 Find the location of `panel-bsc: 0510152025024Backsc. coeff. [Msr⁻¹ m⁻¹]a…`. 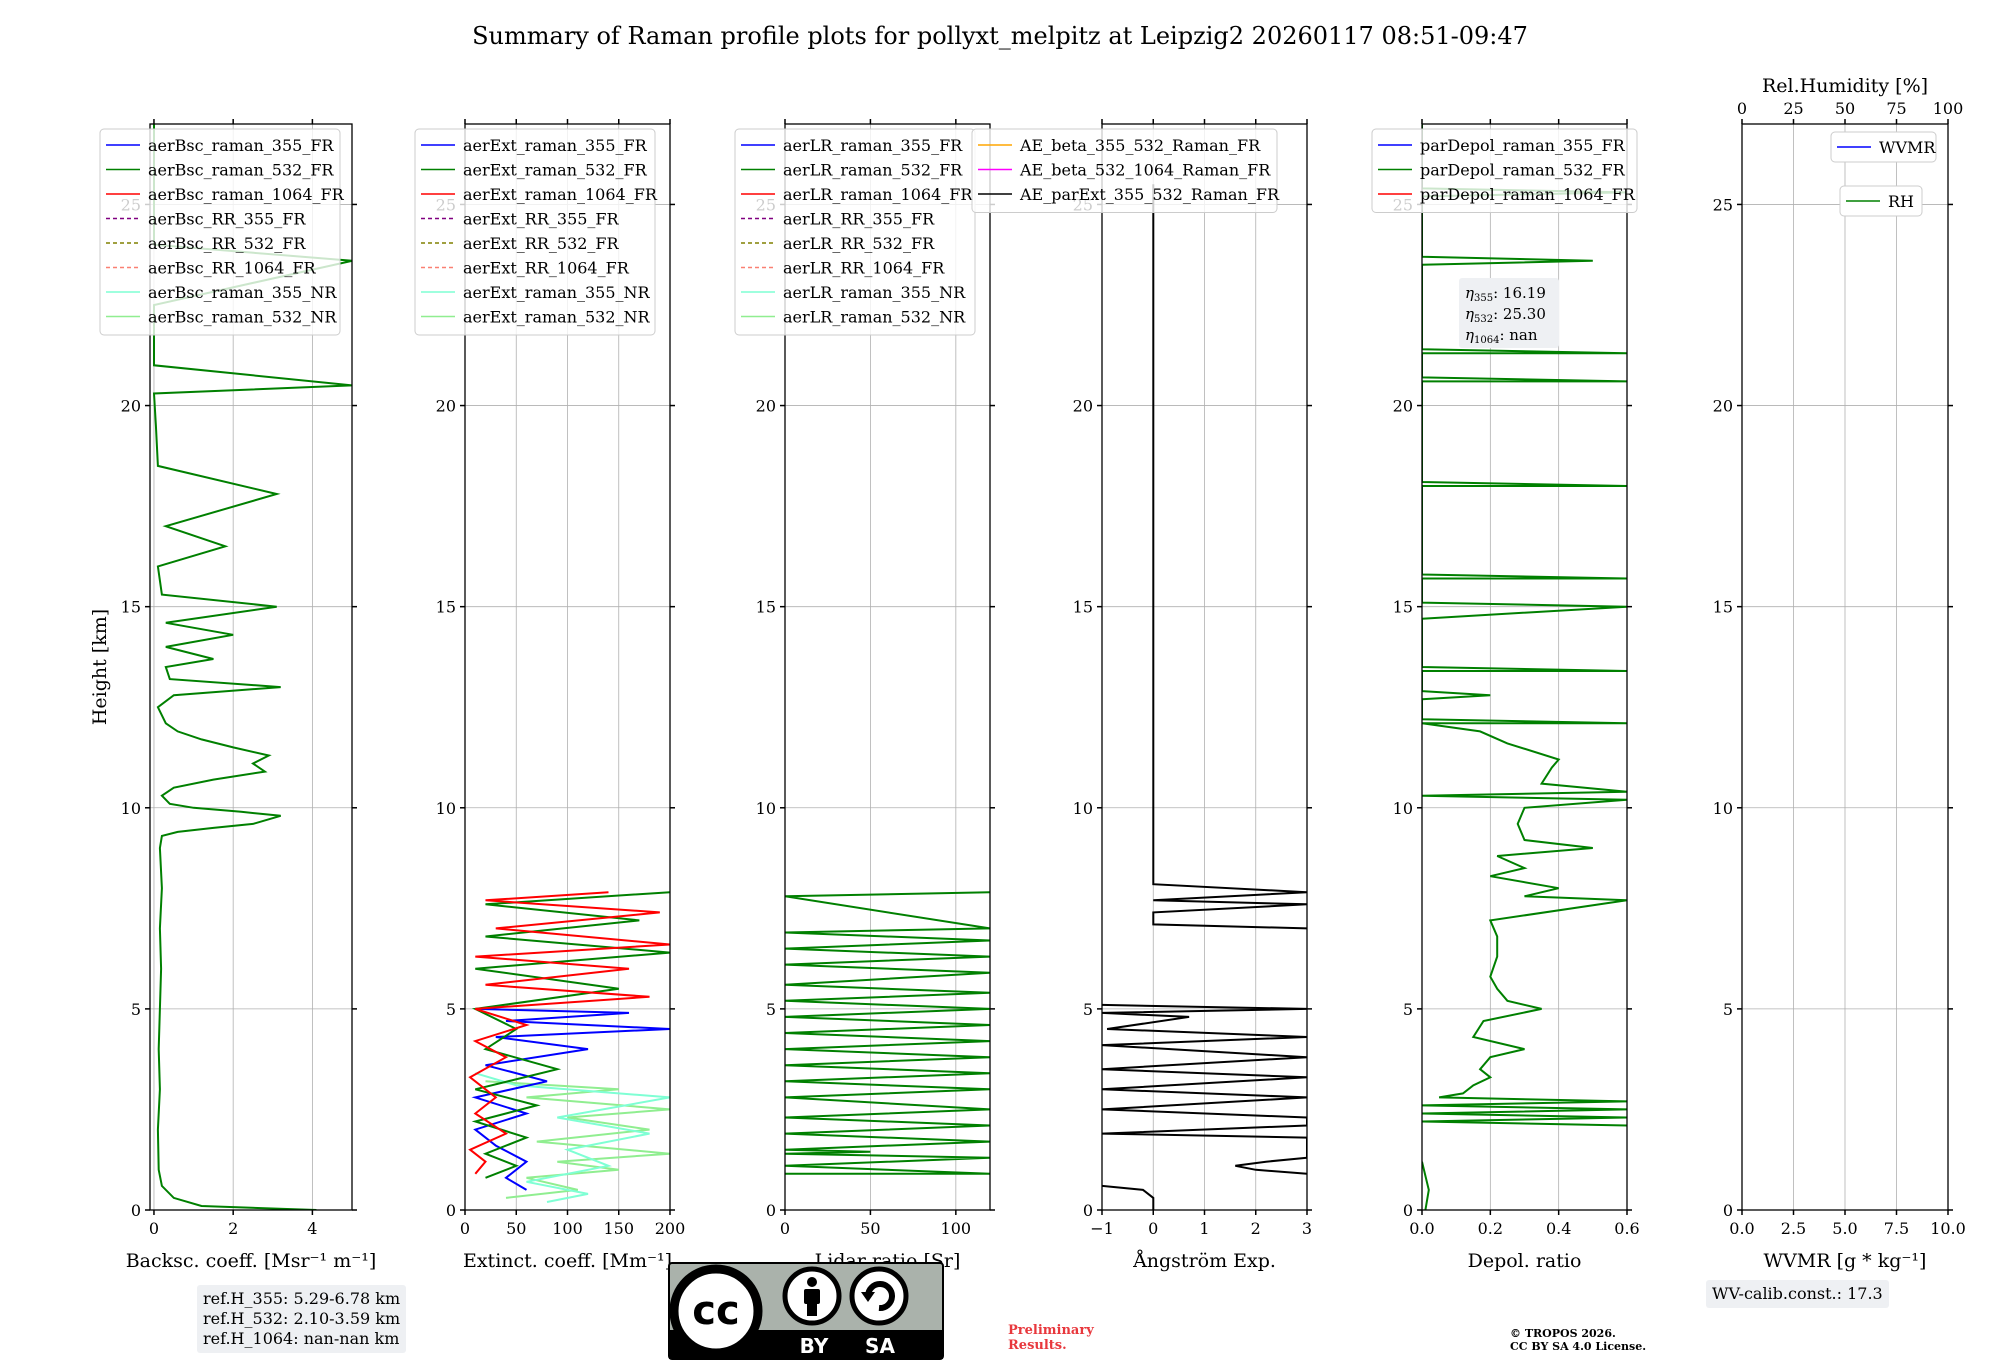

panel-bsc: 0510152025024Backsc. coeff. [Msr⁻¹ m⁻¹]a… is located at coordinates (238, 695).